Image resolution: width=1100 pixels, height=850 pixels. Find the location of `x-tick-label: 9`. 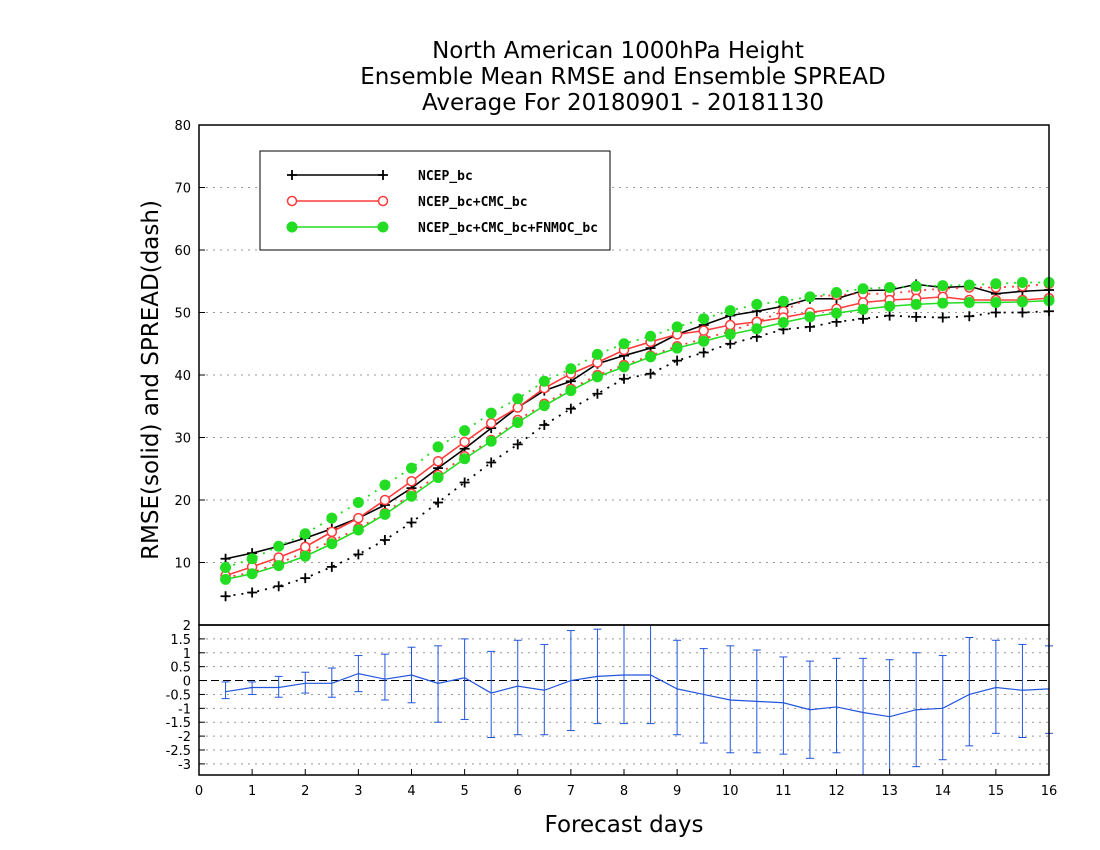

x-tick-label: 9 is located at coordinates (677, 791).